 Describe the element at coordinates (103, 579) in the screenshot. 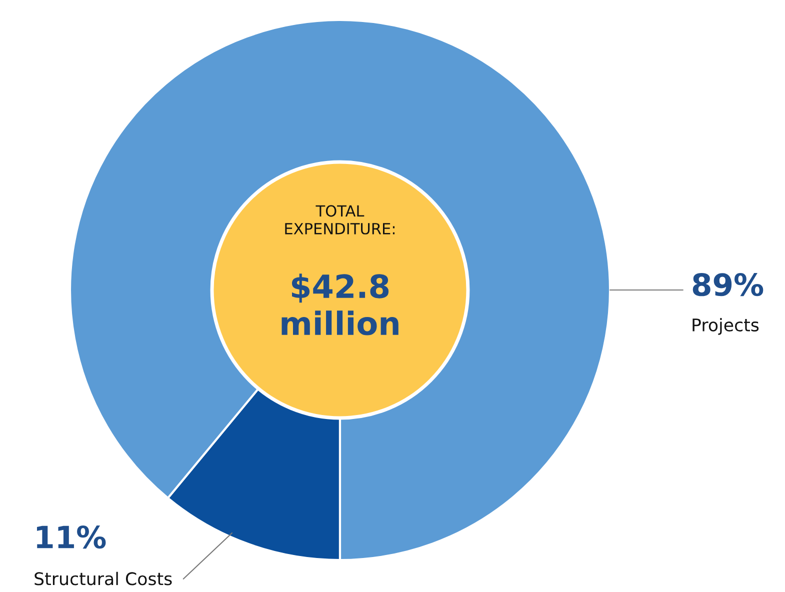

I see `slice-label: Structural Costs` at that location.